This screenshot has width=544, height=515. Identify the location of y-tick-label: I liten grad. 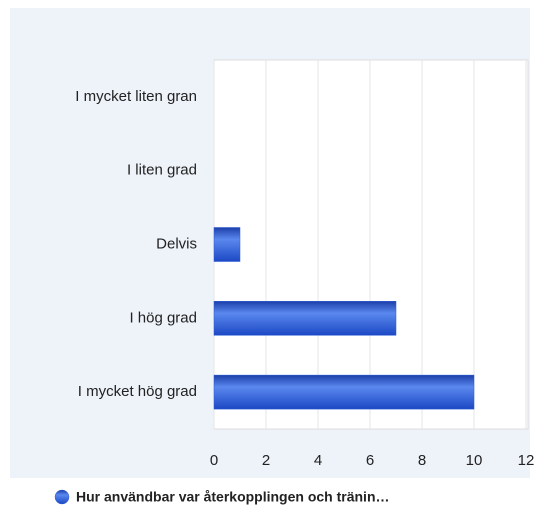
(162, 170).